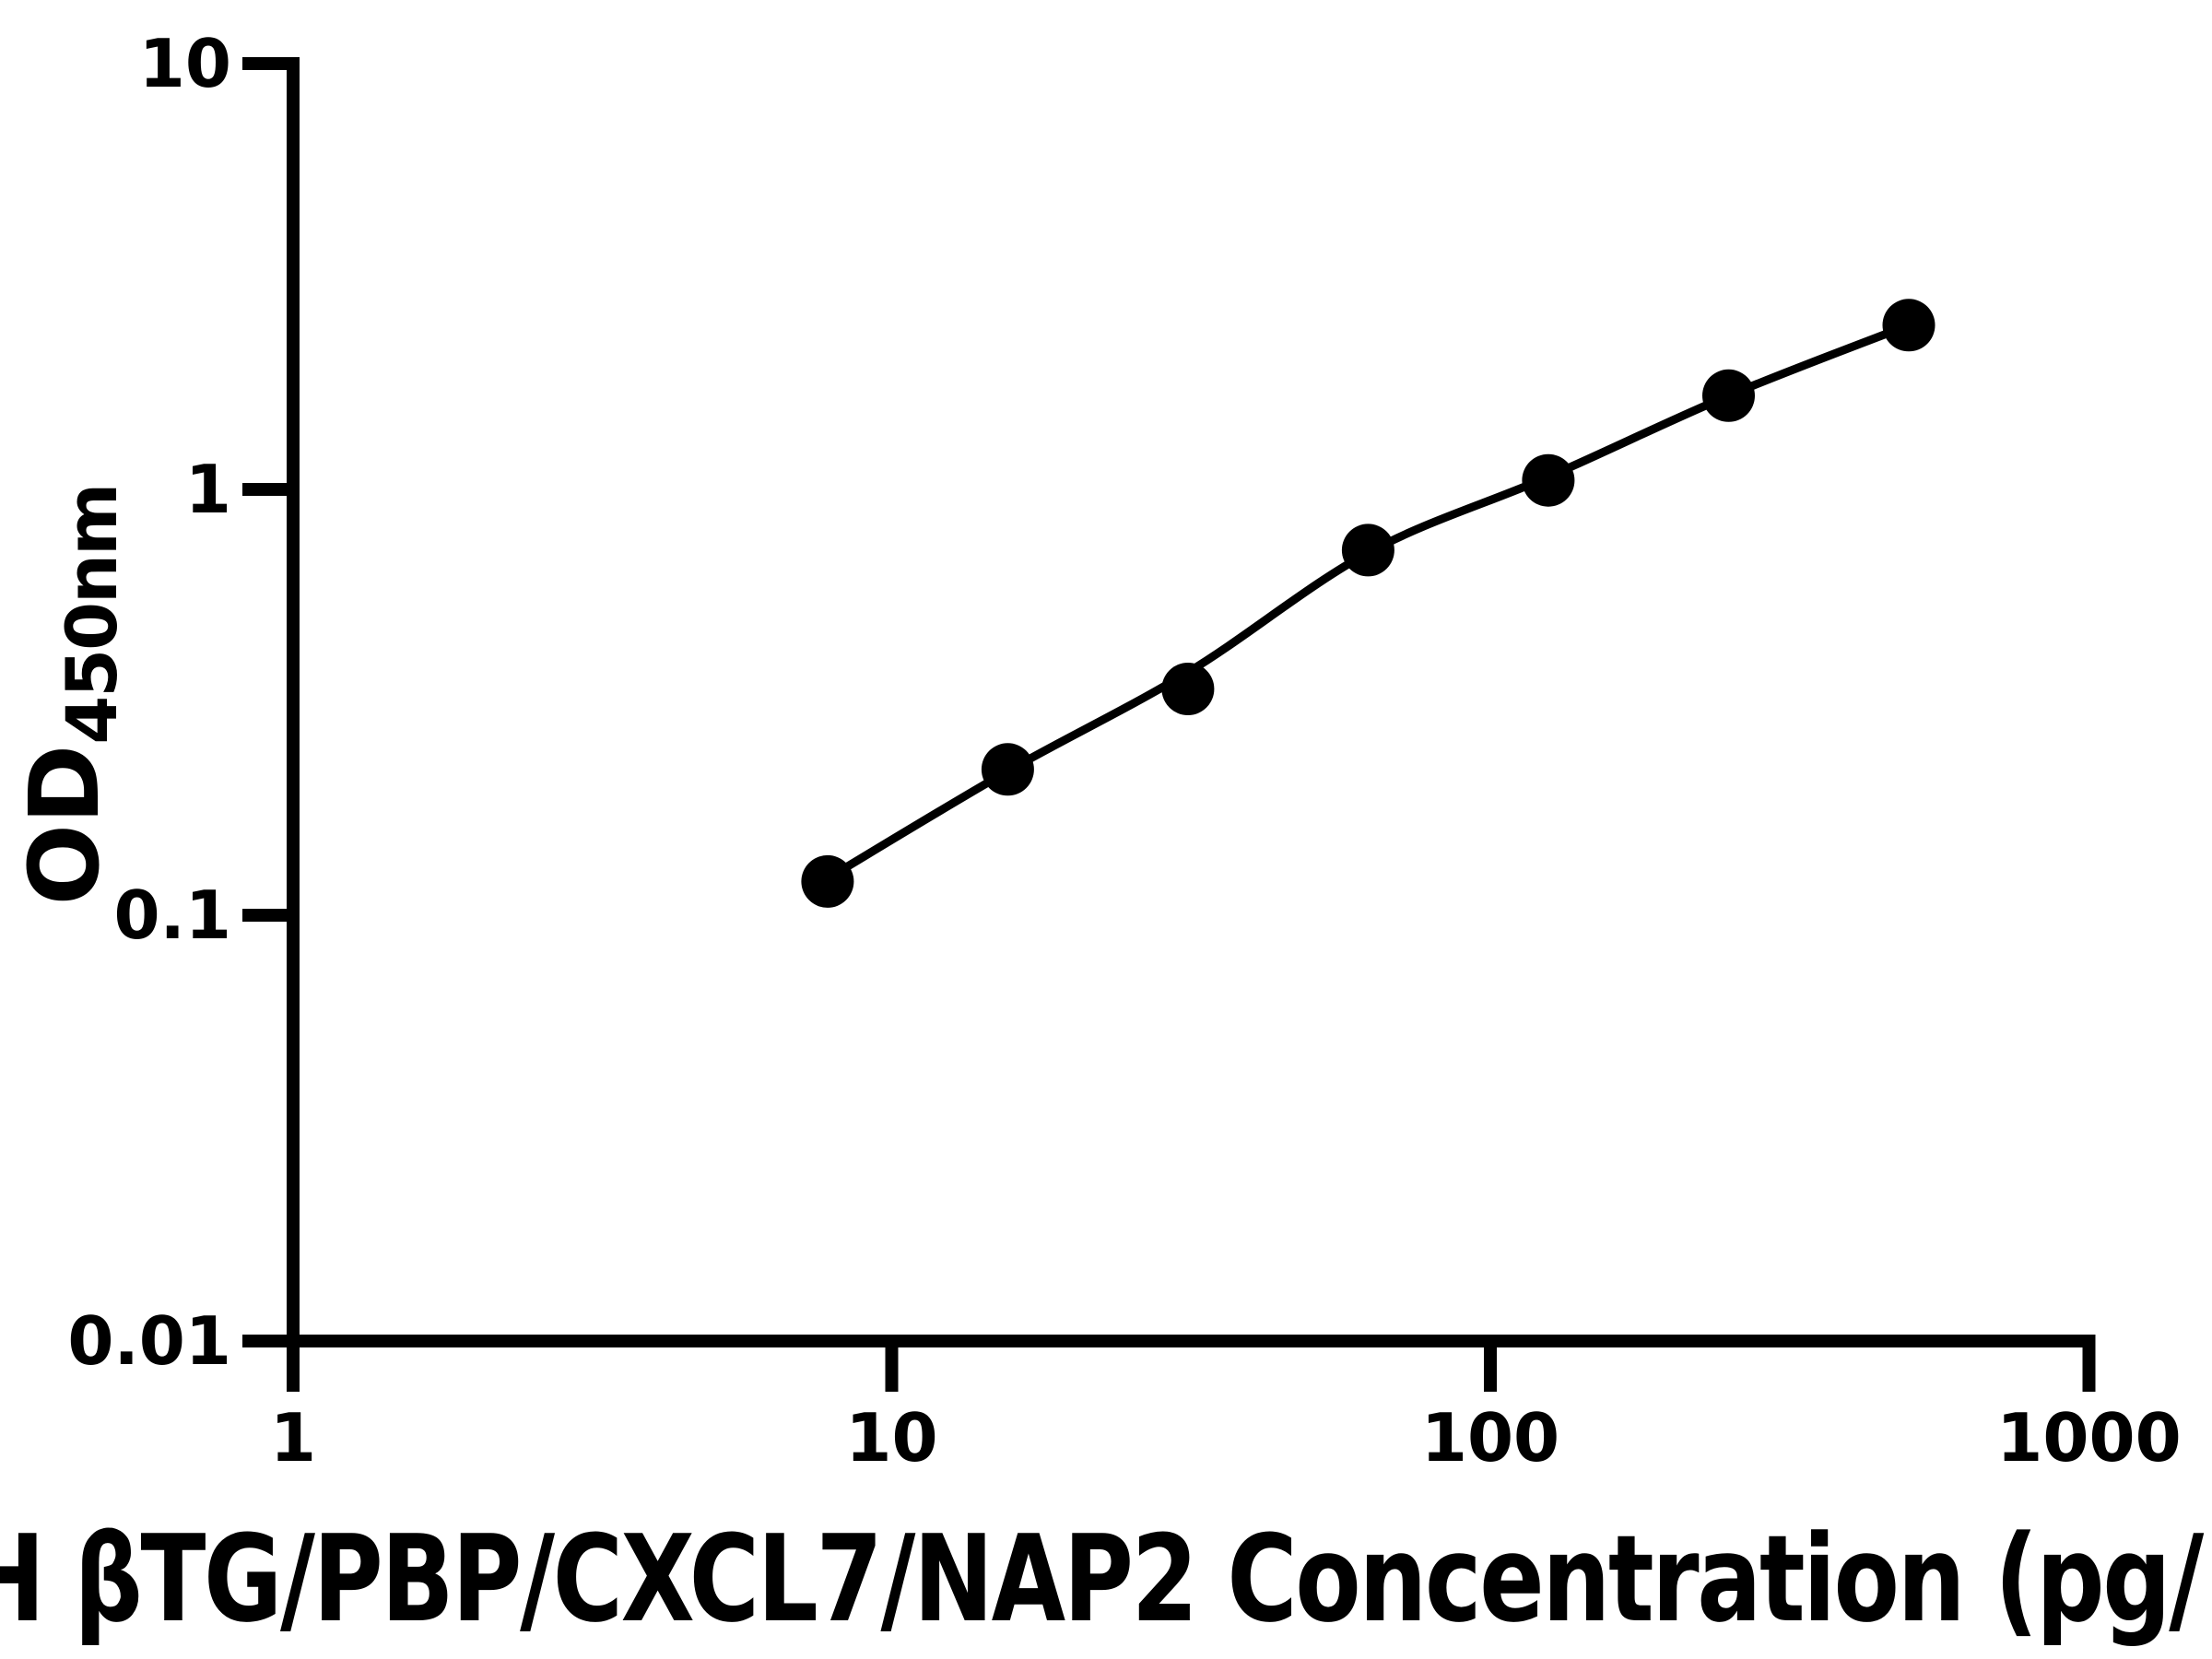 Image resolution: width=2212 pixels, height=1659 pixels. Describe the element at coordinates (1490, 1438) in the screenshot. I see `x-tick-label-100: 100` at that location.